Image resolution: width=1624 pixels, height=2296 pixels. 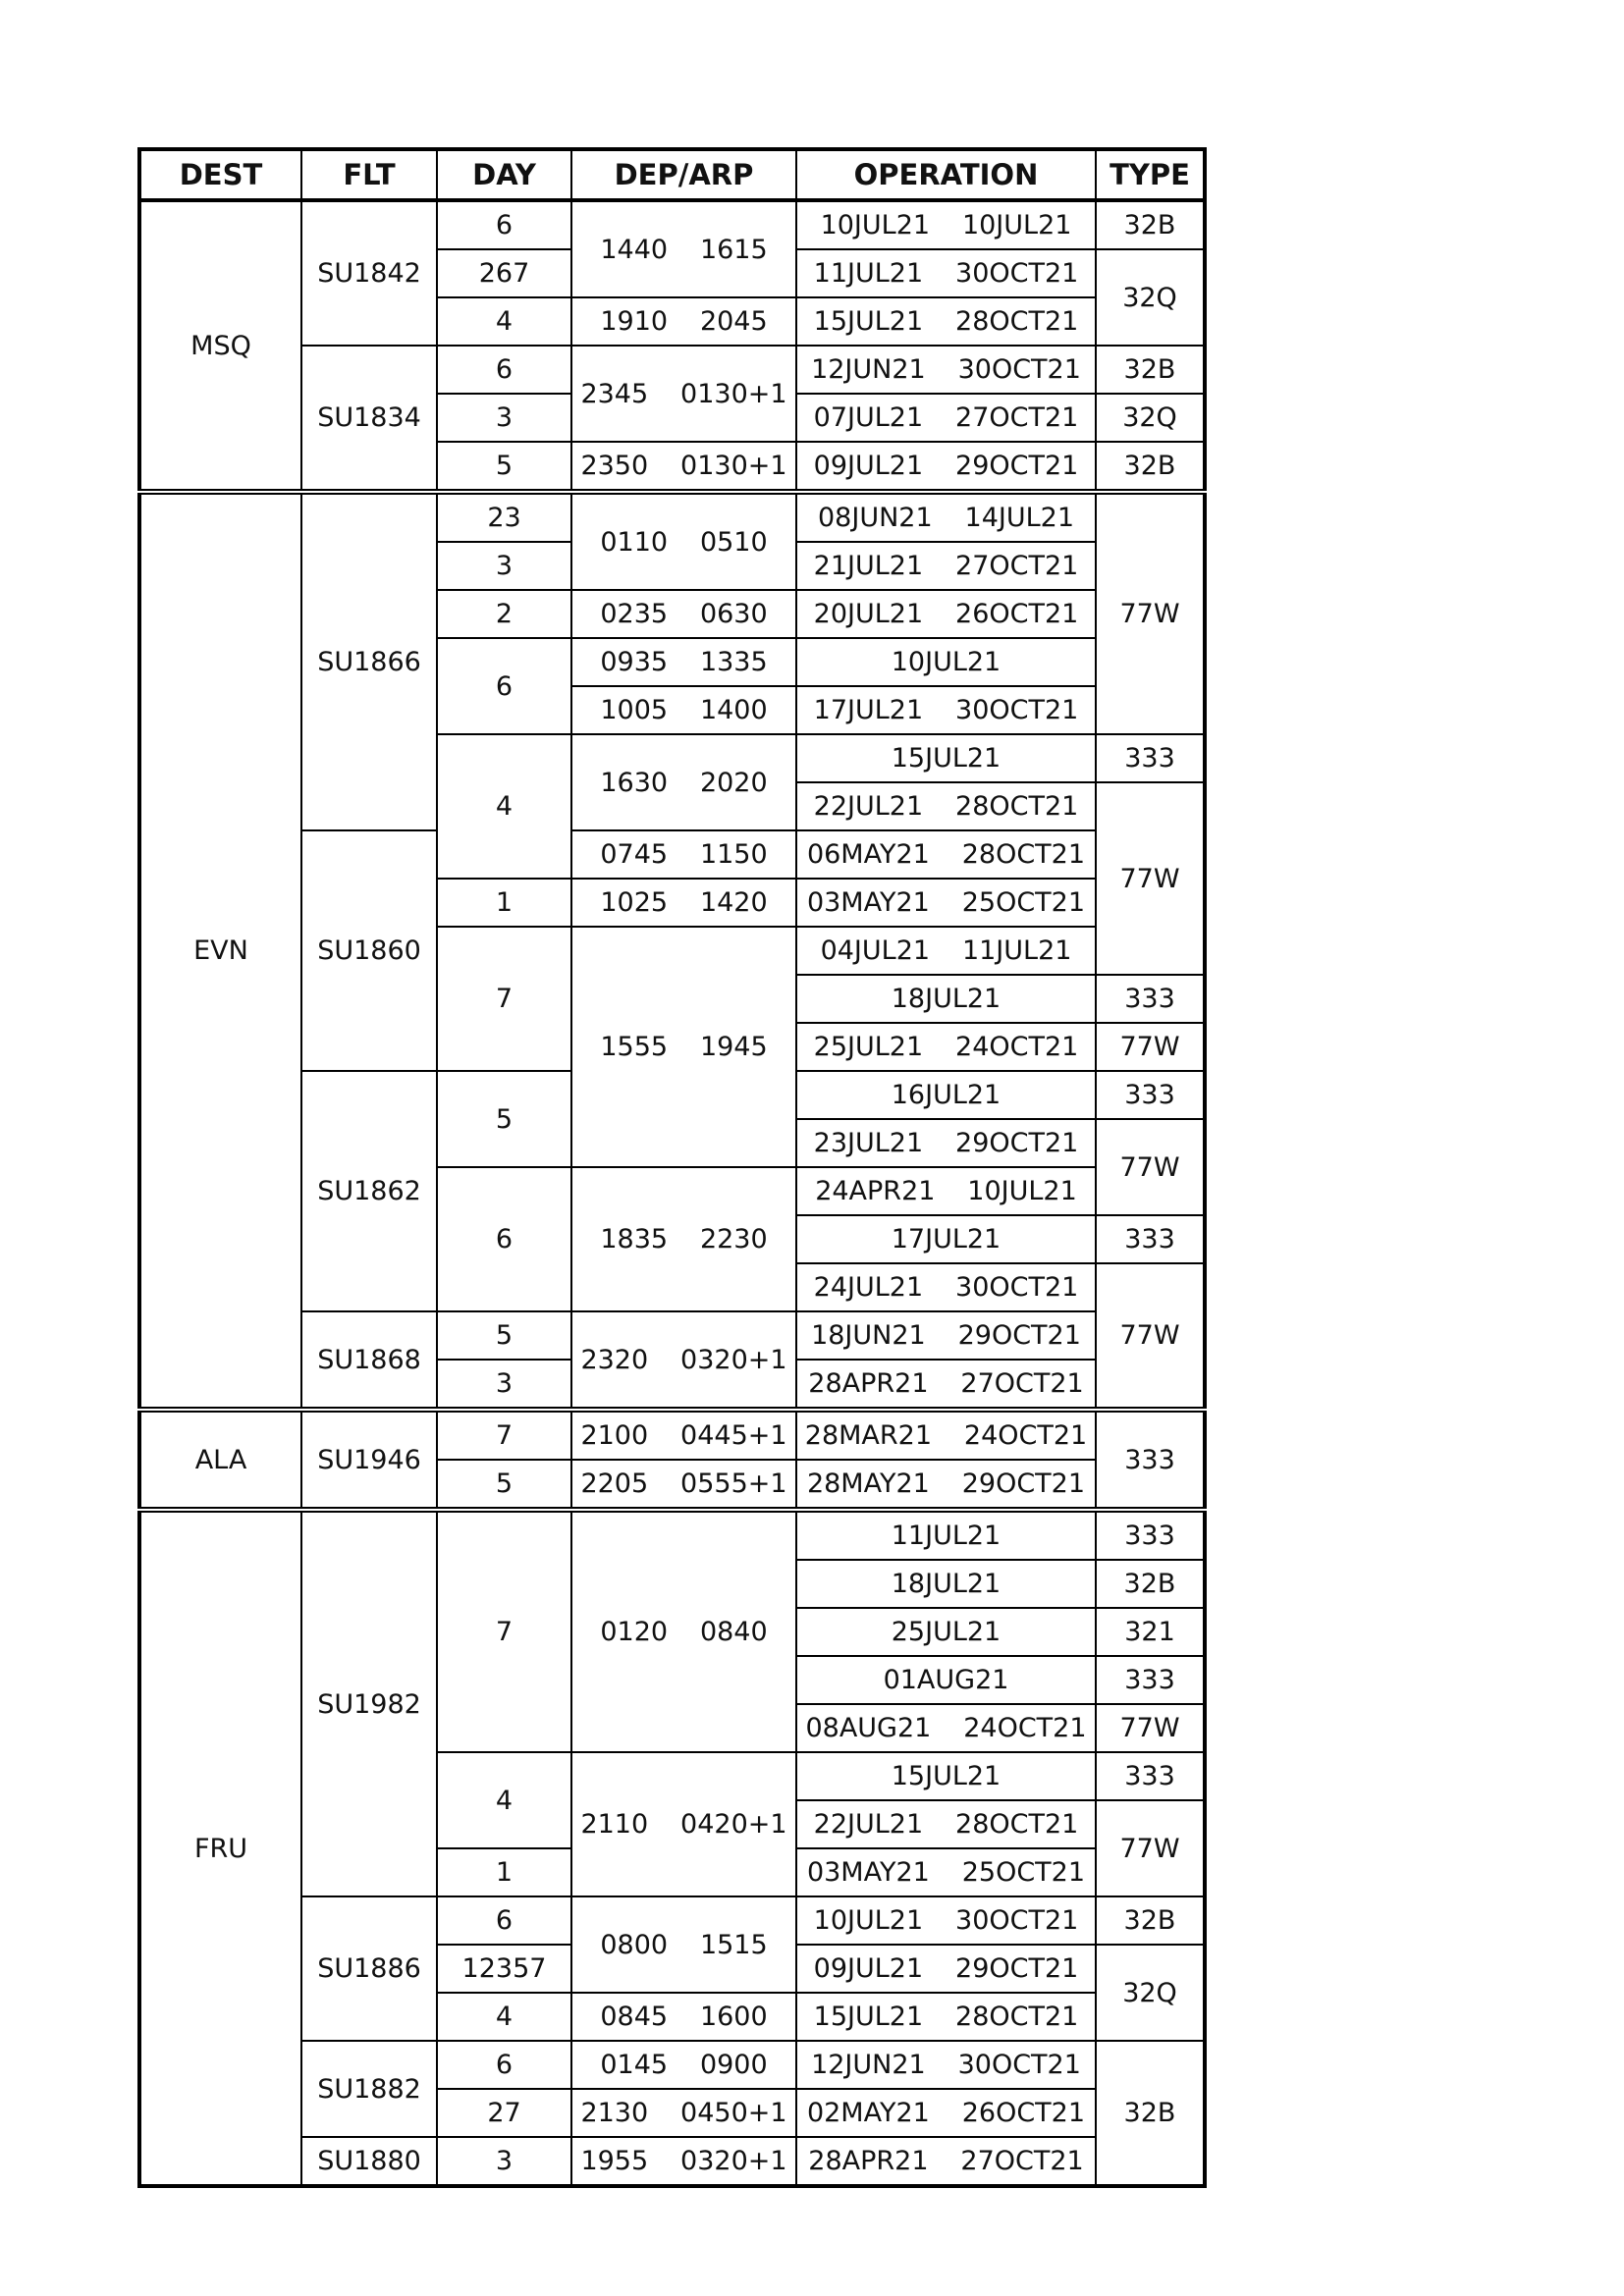 I want to click on table-row: 27 2130 0450+1 02MAY21 26OCT21, so click(x=672, y=2113).